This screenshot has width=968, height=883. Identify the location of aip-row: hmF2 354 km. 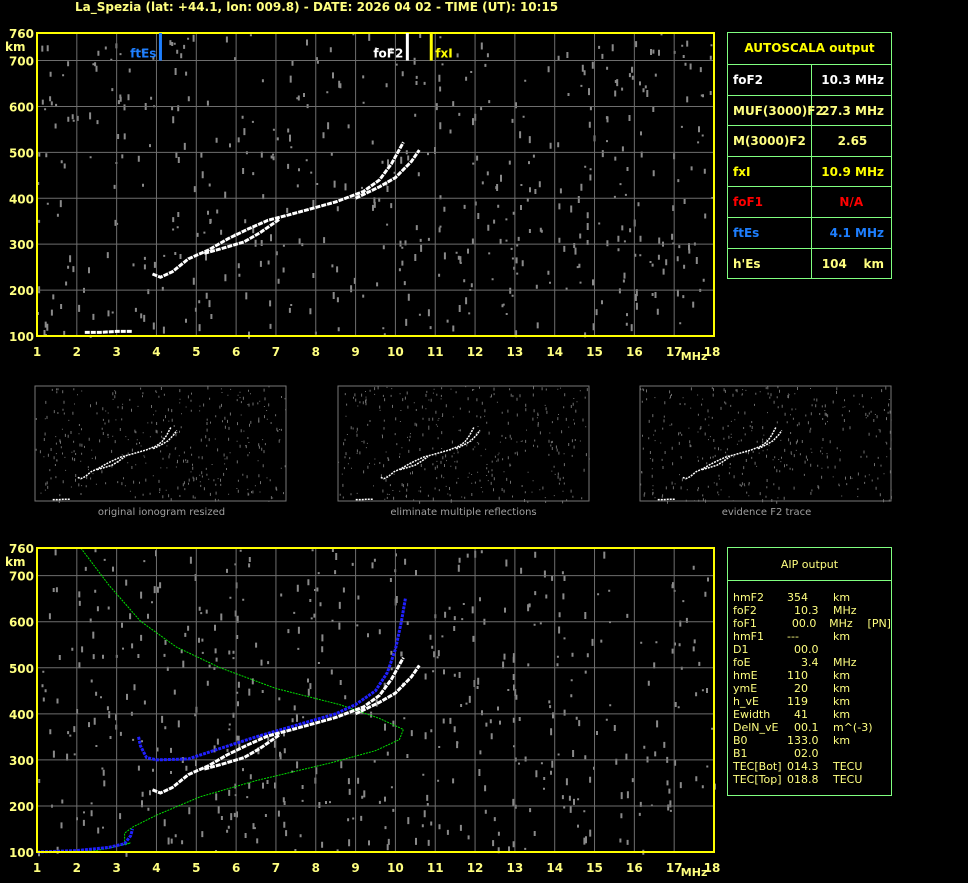
(809, 597).